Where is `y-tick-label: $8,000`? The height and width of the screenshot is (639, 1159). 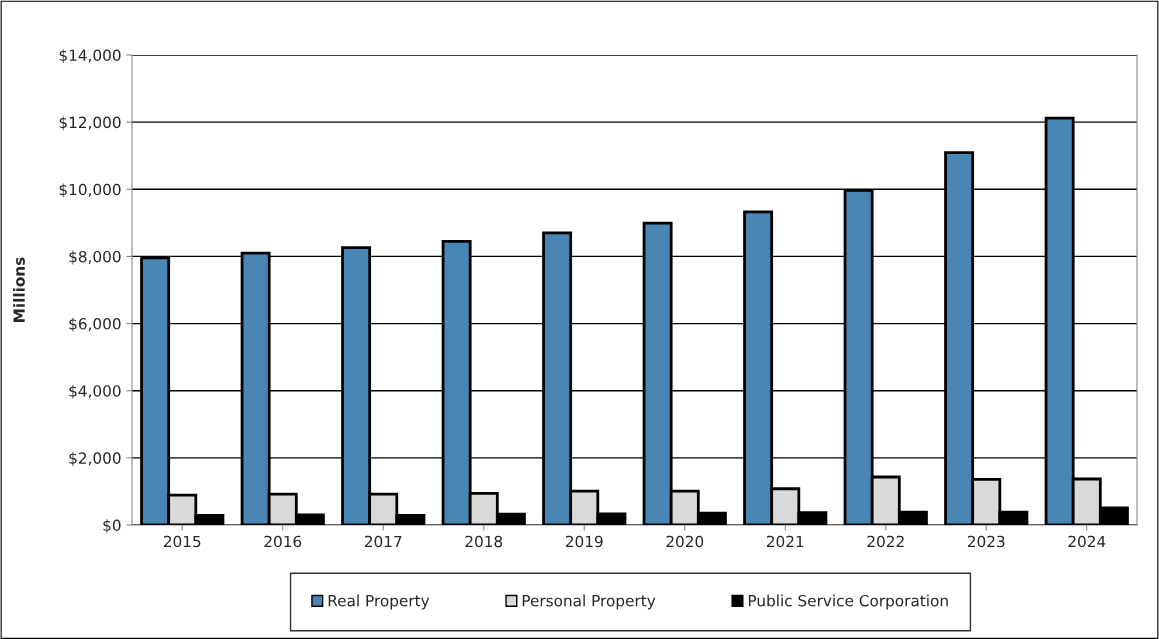
y-tick-label: $8,000 is located at coordinates (95, 257).